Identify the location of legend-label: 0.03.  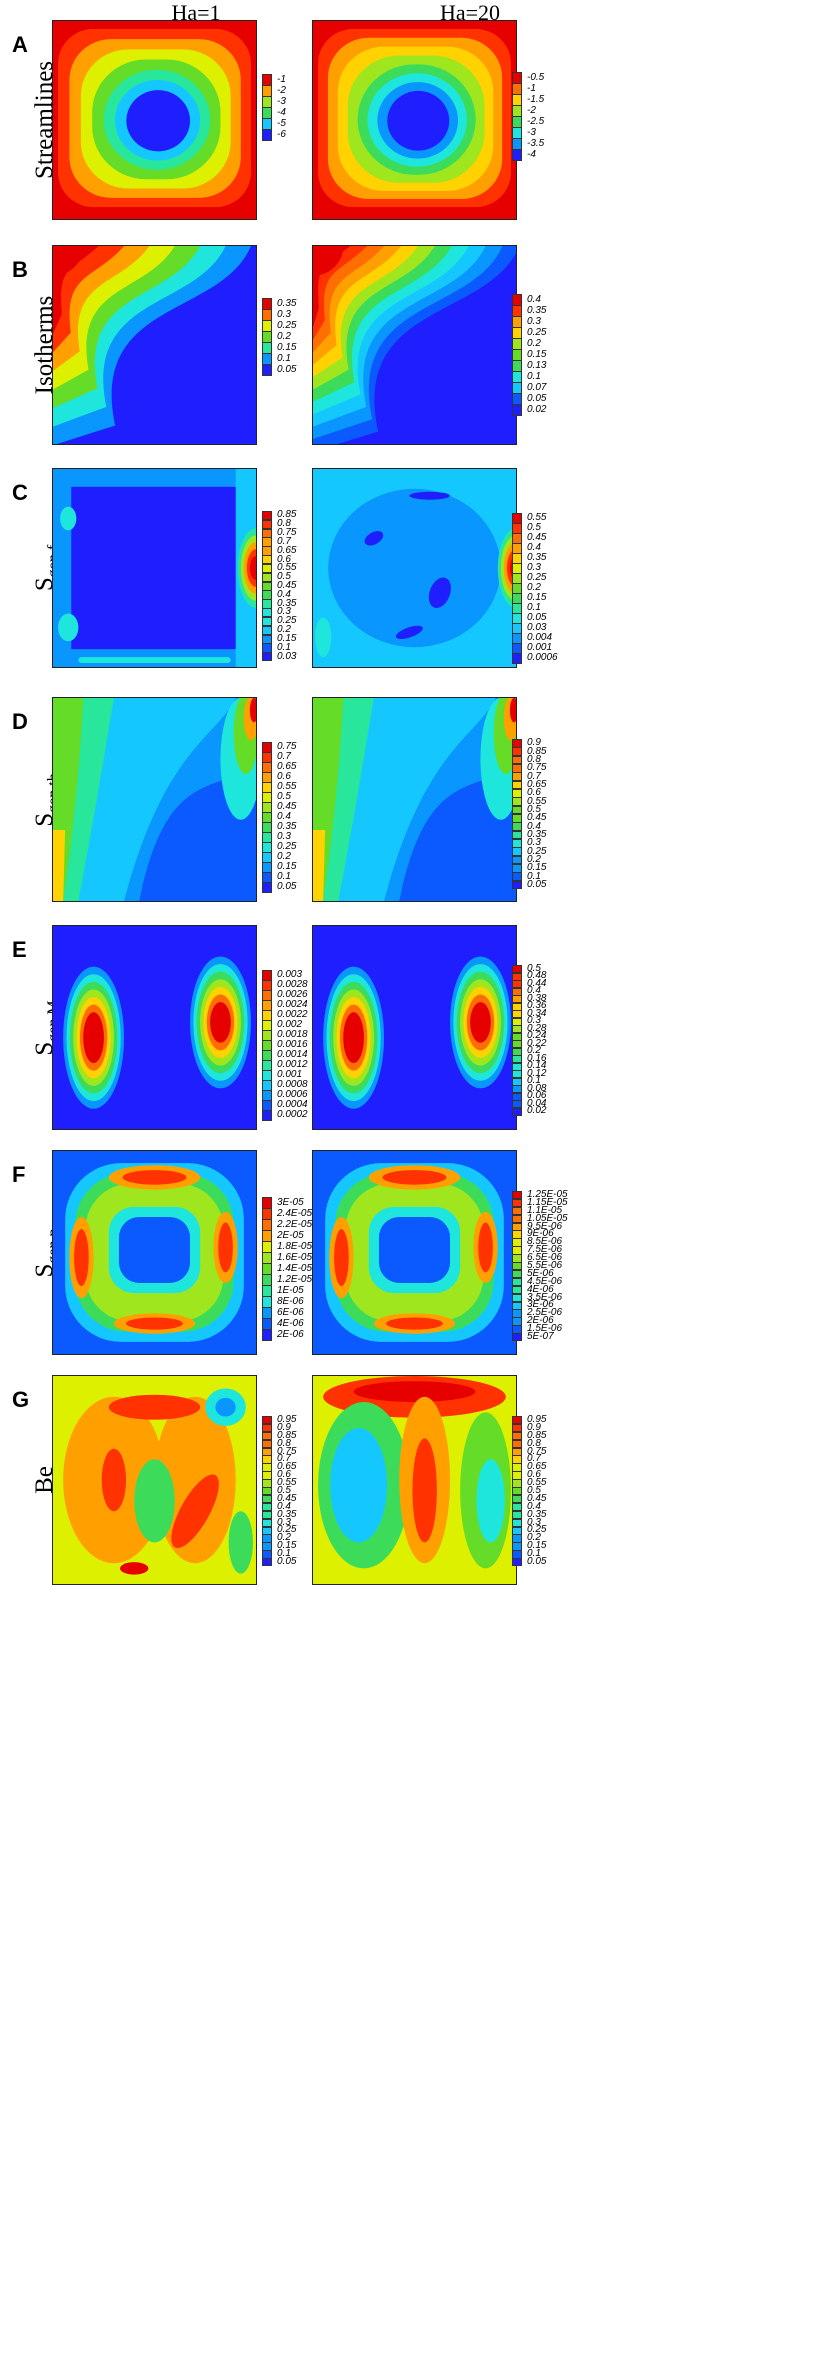
(537, 627).